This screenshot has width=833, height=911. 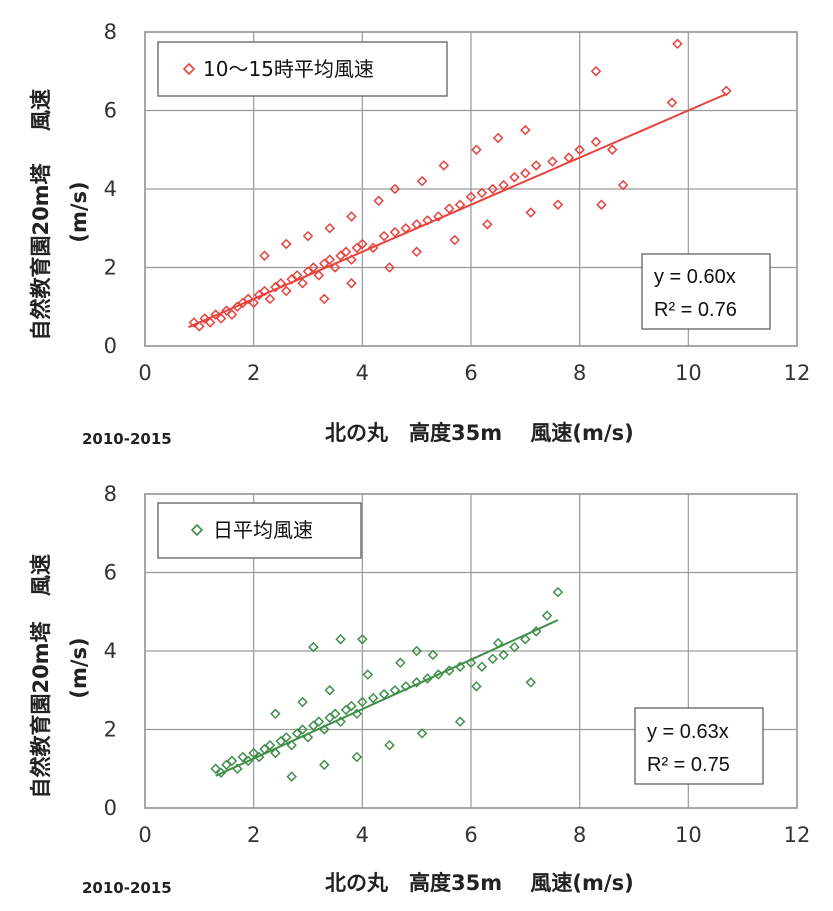 I want to click on x-tick-label: 4, so click(x=362, y=373).